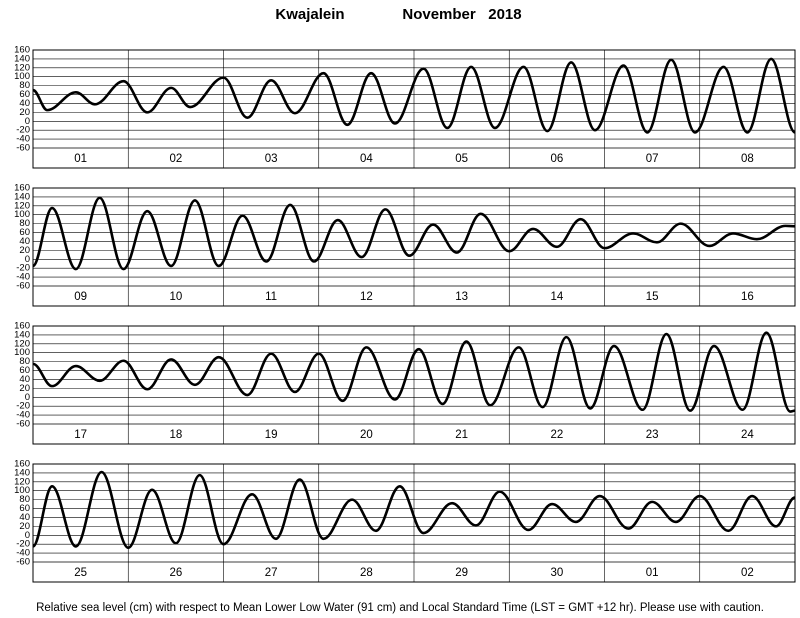 This screenshot has width=800, height=618. Describe the element at coordinates (309, 14) in the screenshot. I see `chart-title: Kwajalein` at that location.